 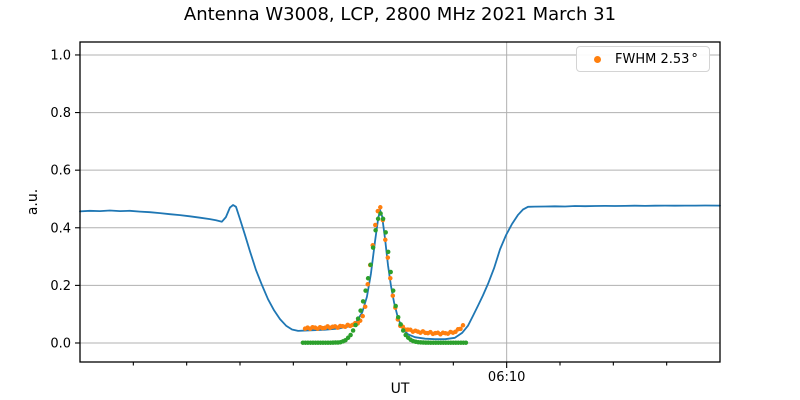 What do you see at coordinates (384, 271) in the screenshot?
I see `scan-scatter` at bounding box center [384, 271].